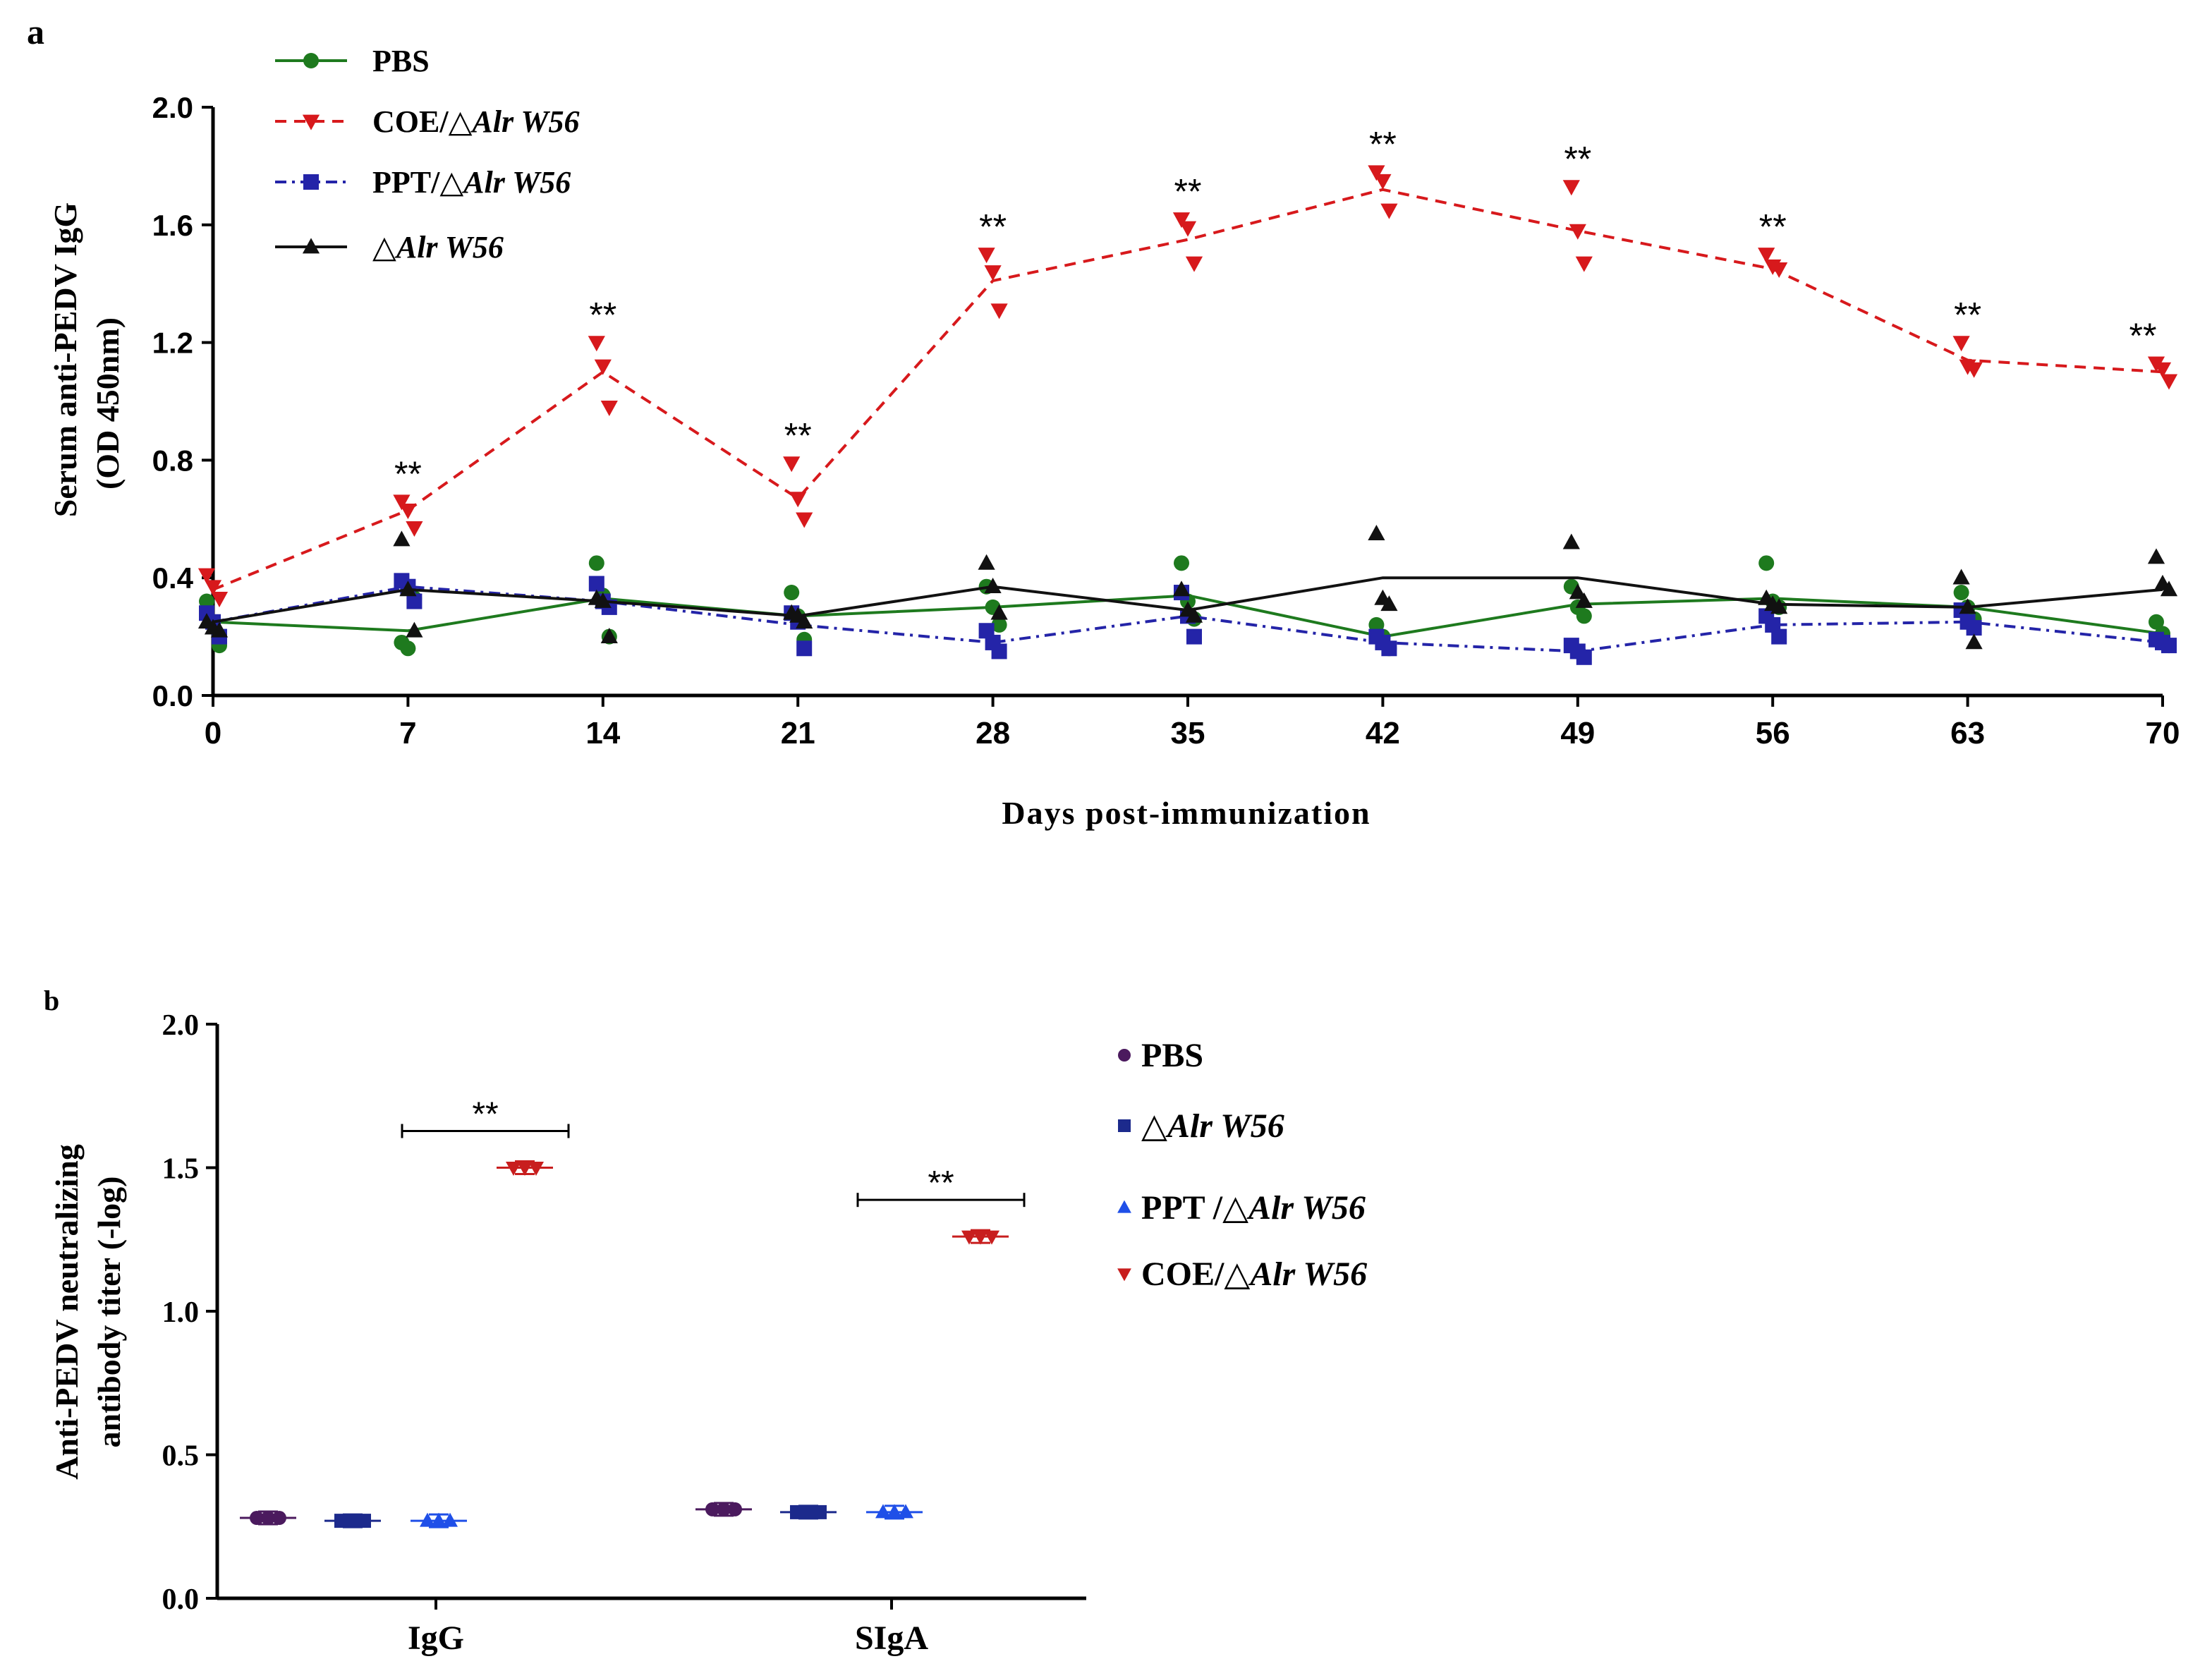 The image size is (2212, 1678). Describe the element at coordinates (1307, 1274) in the screenshot. I see `legend-label-italic: Alr W56` at that location.